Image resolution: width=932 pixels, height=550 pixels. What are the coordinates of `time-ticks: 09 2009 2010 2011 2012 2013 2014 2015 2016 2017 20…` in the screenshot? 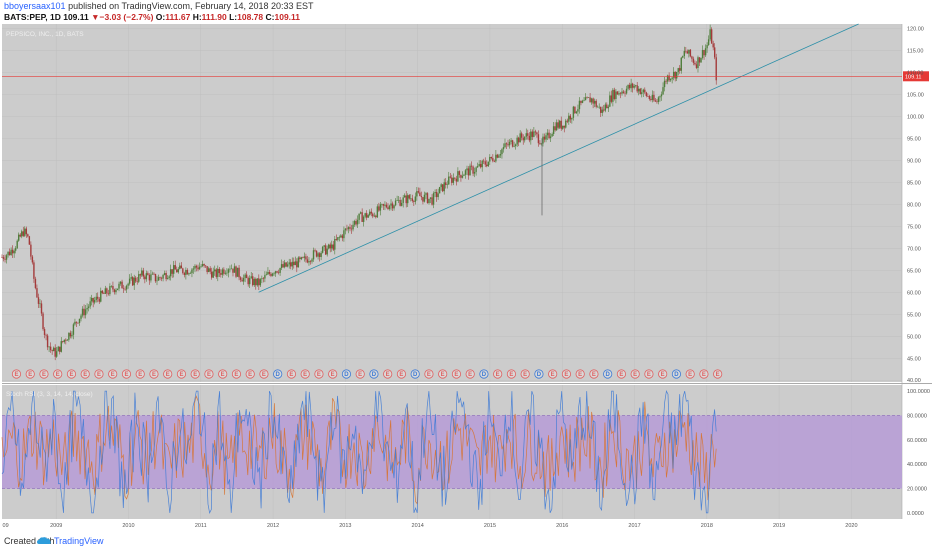 It's located at (430, 526).